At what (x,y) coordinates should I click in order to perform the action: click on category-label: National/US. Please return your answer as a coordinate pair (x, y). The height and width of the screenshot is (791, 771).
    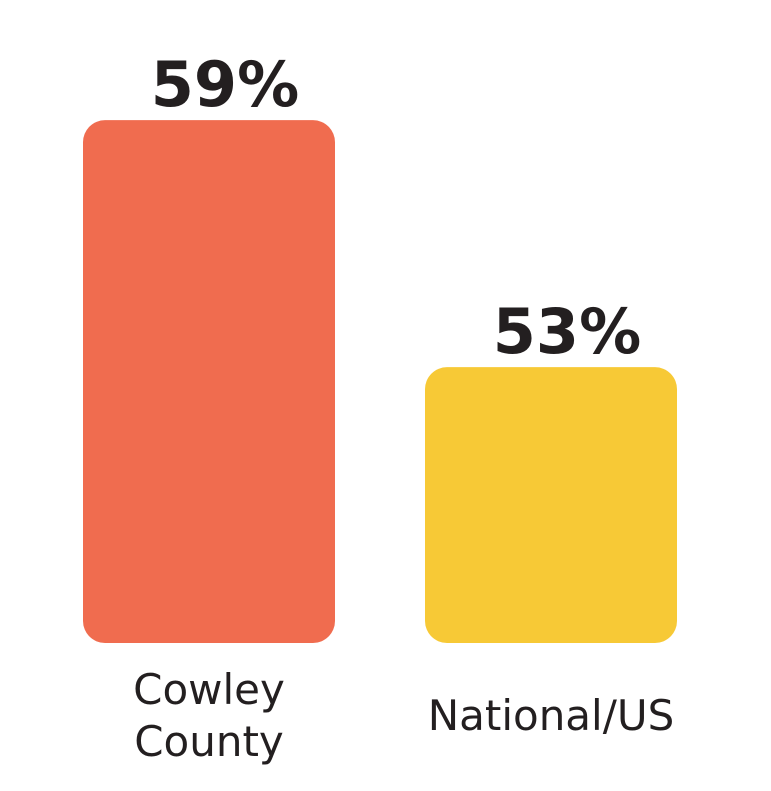
    Looking at the image, I should click on (551, 715).